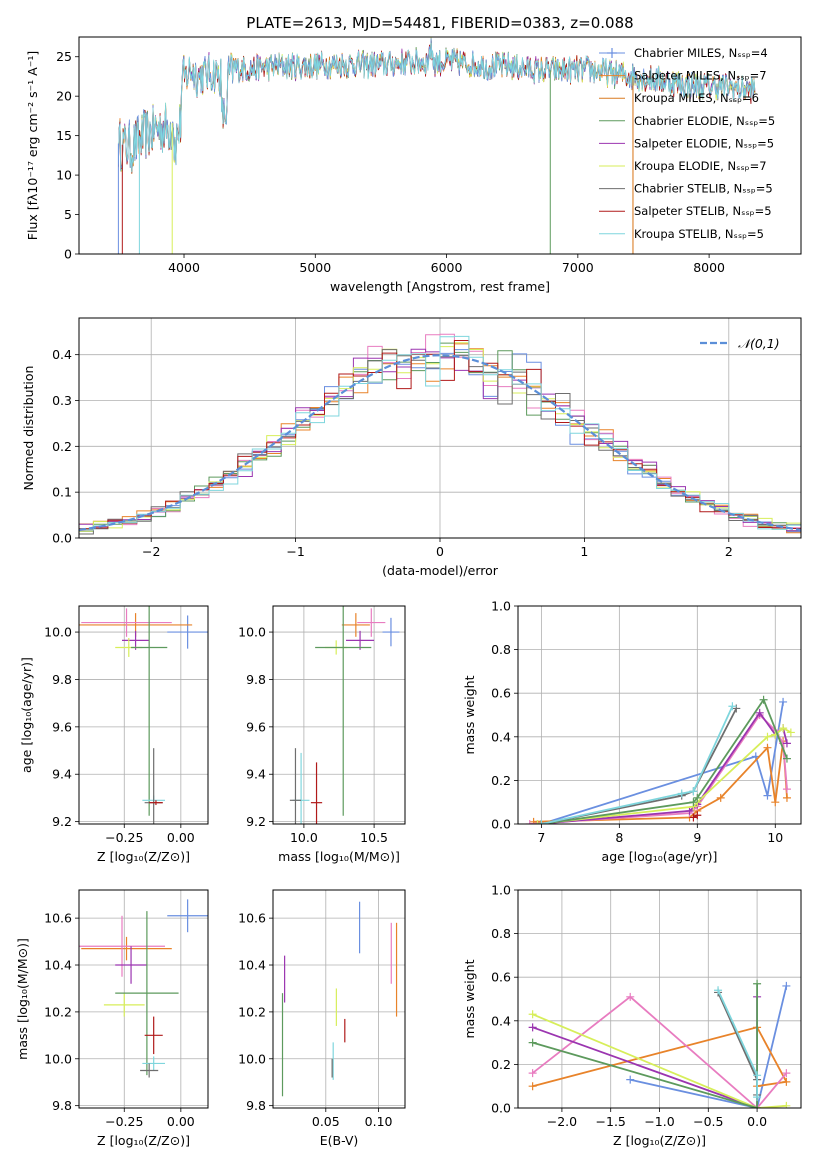 This screenshot has height=1170, width=819. Describe the element at coordinates (64, 175) in the screenshot. I see `y-tick-label: 10` at that location.